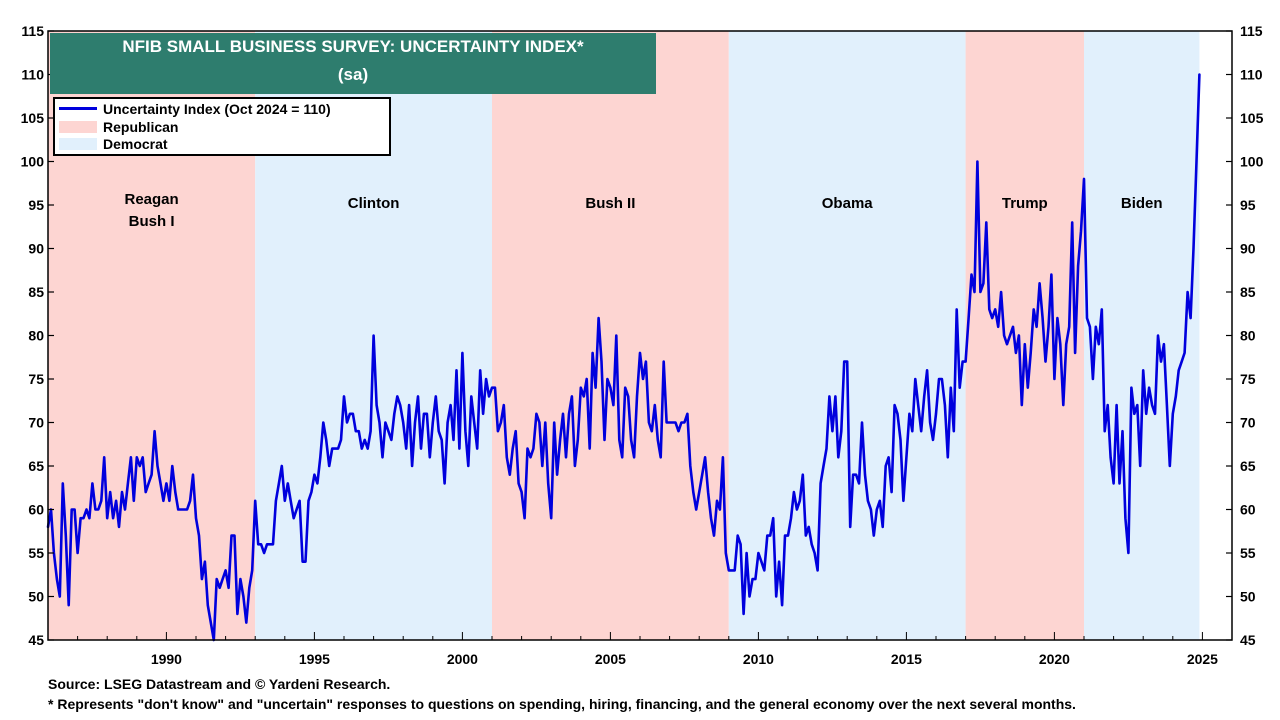 This screenshot has height=720, width=1280. I want to click on x-tick-label: 2005, so click(610, 659).